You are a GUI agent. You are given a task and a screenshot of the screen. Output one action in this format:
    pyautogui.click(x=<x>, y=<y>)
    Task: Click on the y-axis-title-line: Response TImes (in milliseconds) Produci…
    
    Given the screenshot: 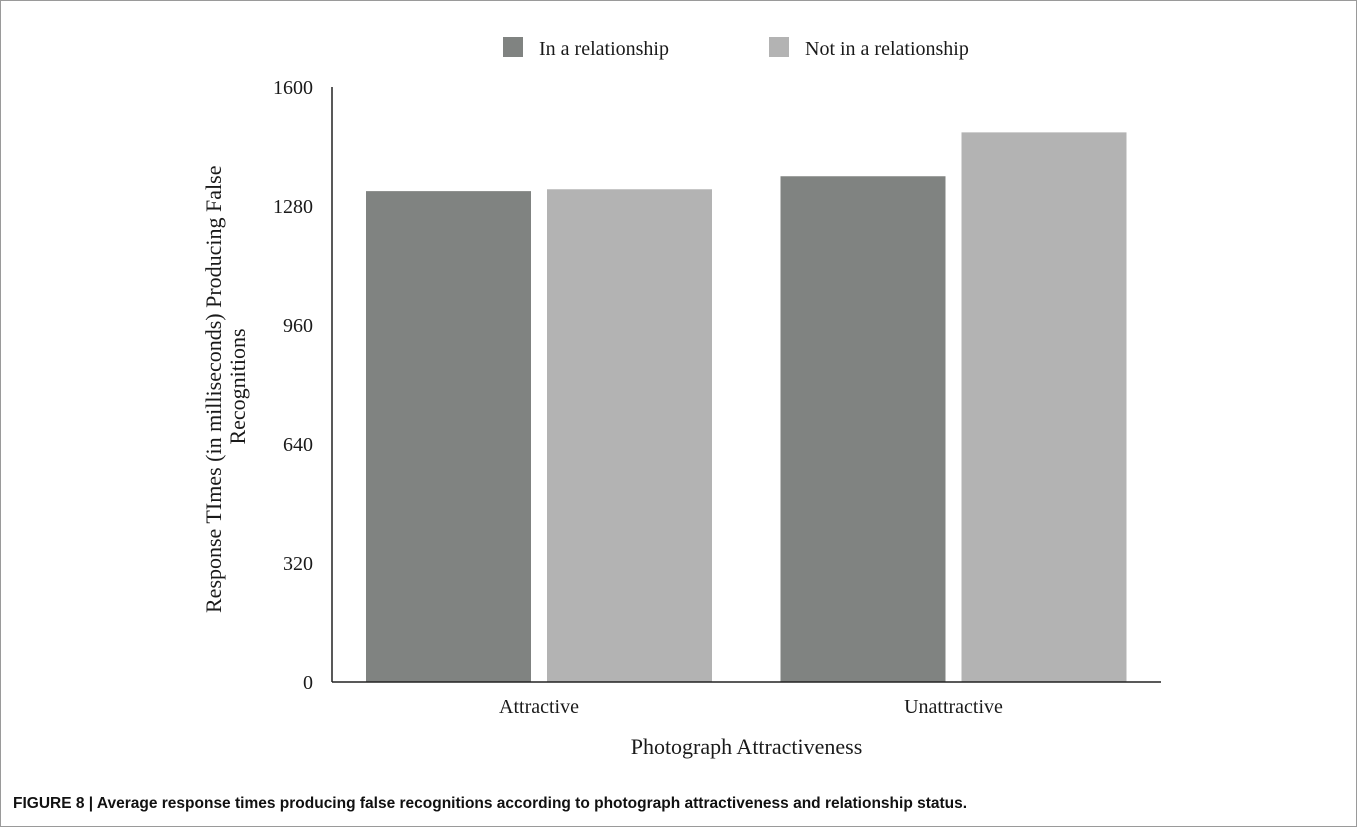 What is the action you would take?
    pyautogui.click(x=213, y=390)
    